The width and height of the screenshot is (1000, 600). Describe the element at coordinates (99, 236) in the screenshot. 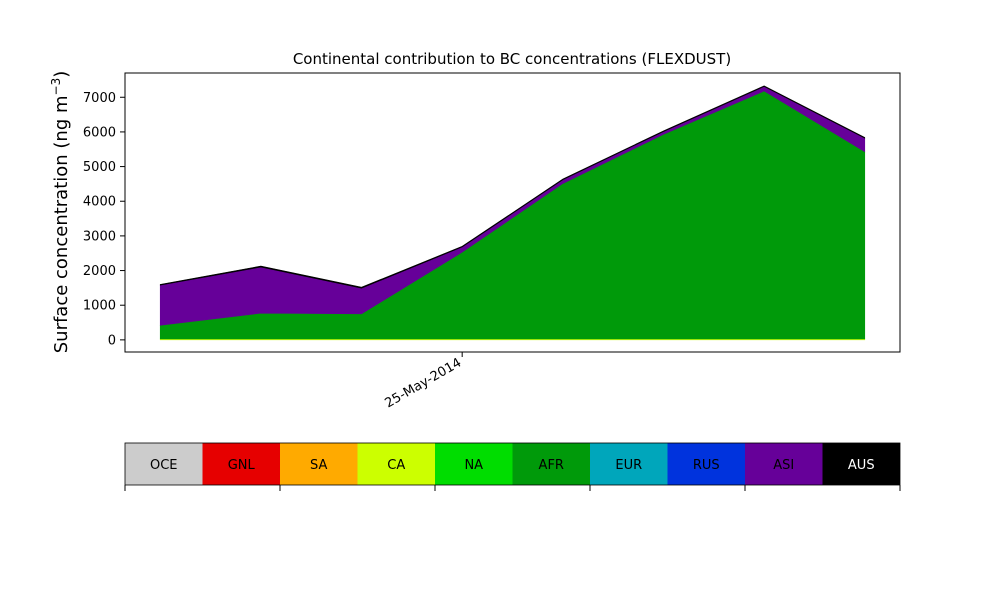

I see `y-tick-label-3000: 3000` at that location.